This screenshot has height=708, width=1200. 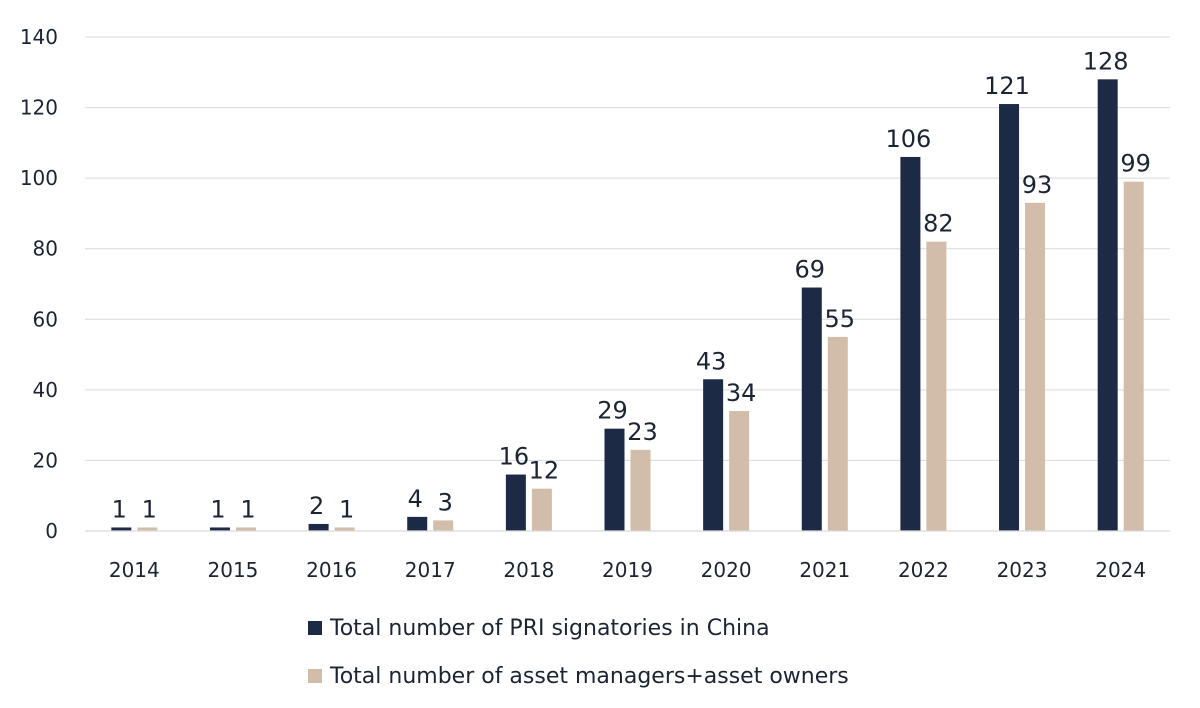 I want to click on x-tick-label-2016: 2016, so click(x=331, y=570).